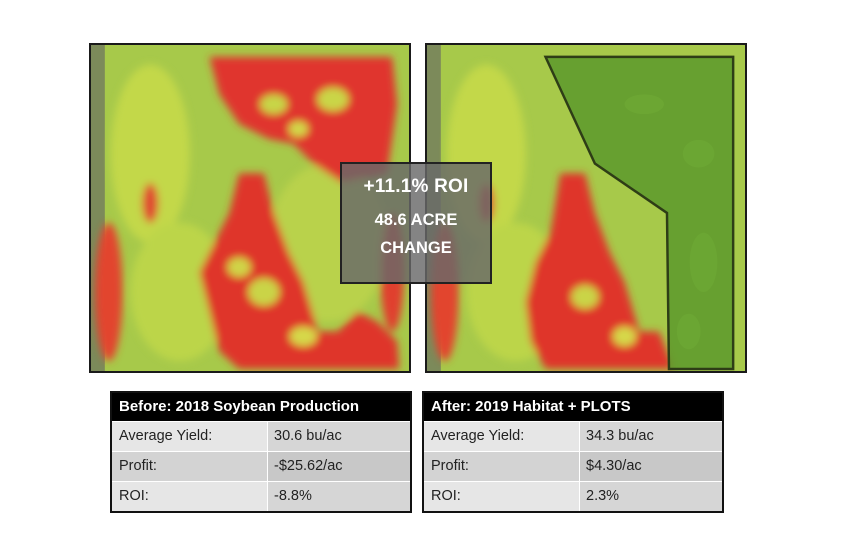  I want to click on table-row: Average Yield: 30.6 bu/ac, so click(261, 436).